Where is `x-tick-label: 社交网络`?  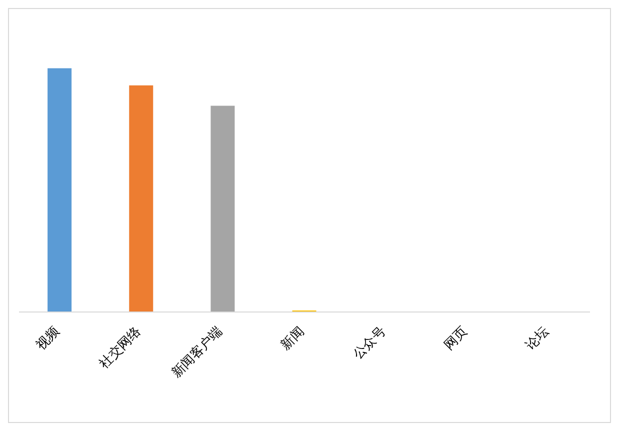
x-tick-label: 社交网络 is located at coordinates (120, 348).